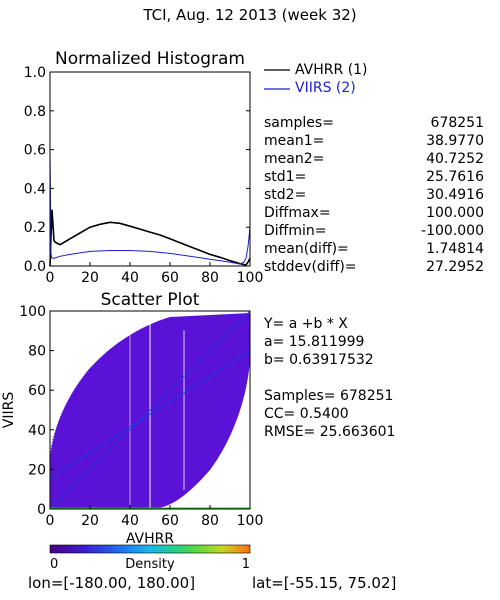 The height and width of the screenshot is (600, 500). Describe the element at coordinates (32, 312) in the screenshot. I see `scatter-y-tick-label: 100` at that location.